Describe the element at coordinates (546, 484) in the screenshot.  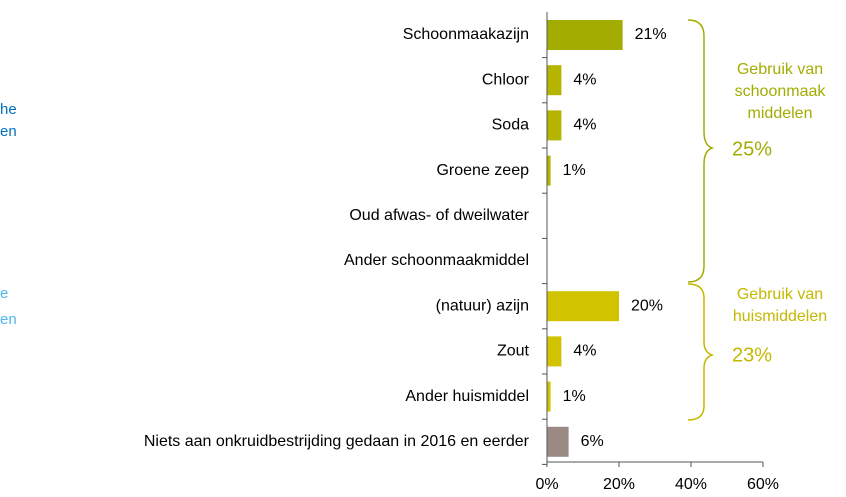
I see `x-tick-label: 0%` at that location.